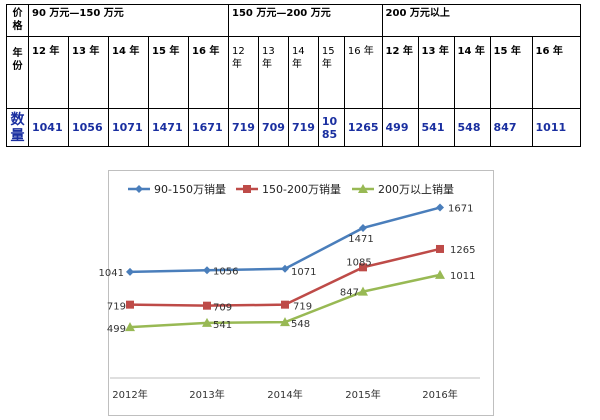 Image resolution: width=600 pixels, height=420 pixels. What do you see at coordinates (48, 127) in the screenshot?
I see `value-cell: 1041` at bounding box center [48, 127].